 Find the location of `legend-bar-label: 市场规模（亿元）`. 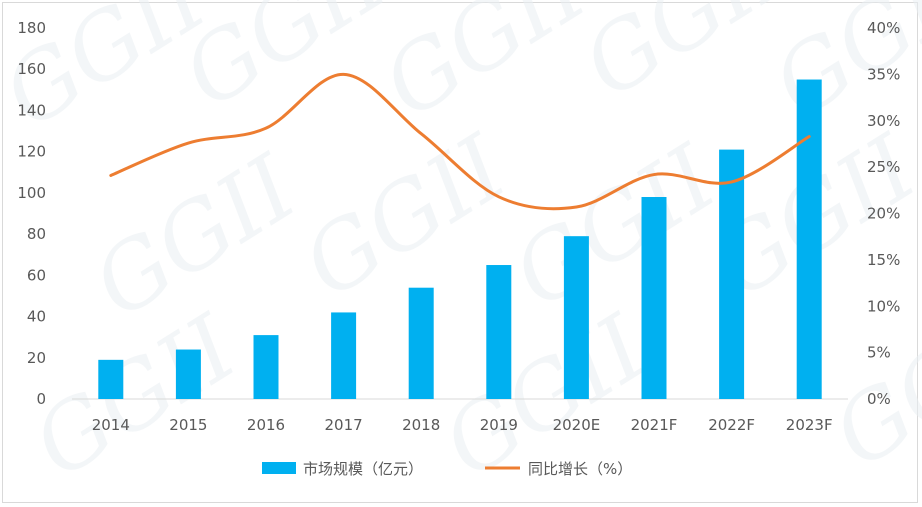

legend-bar-label: 市场规模（亿元） is located at coordinates (363, 469).